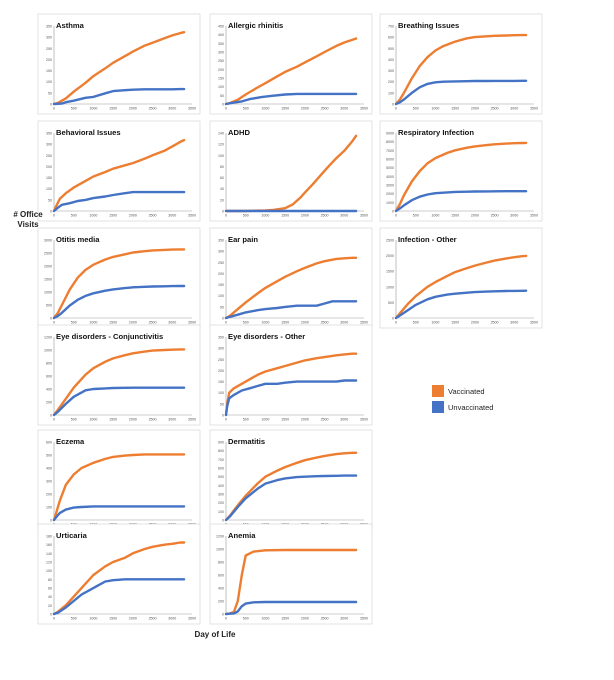 This screenshot has width=614, height=680. Describe the element at coordinates (427, 239) in the screenshot. I see `panel-title: Infection - Other` at that location.